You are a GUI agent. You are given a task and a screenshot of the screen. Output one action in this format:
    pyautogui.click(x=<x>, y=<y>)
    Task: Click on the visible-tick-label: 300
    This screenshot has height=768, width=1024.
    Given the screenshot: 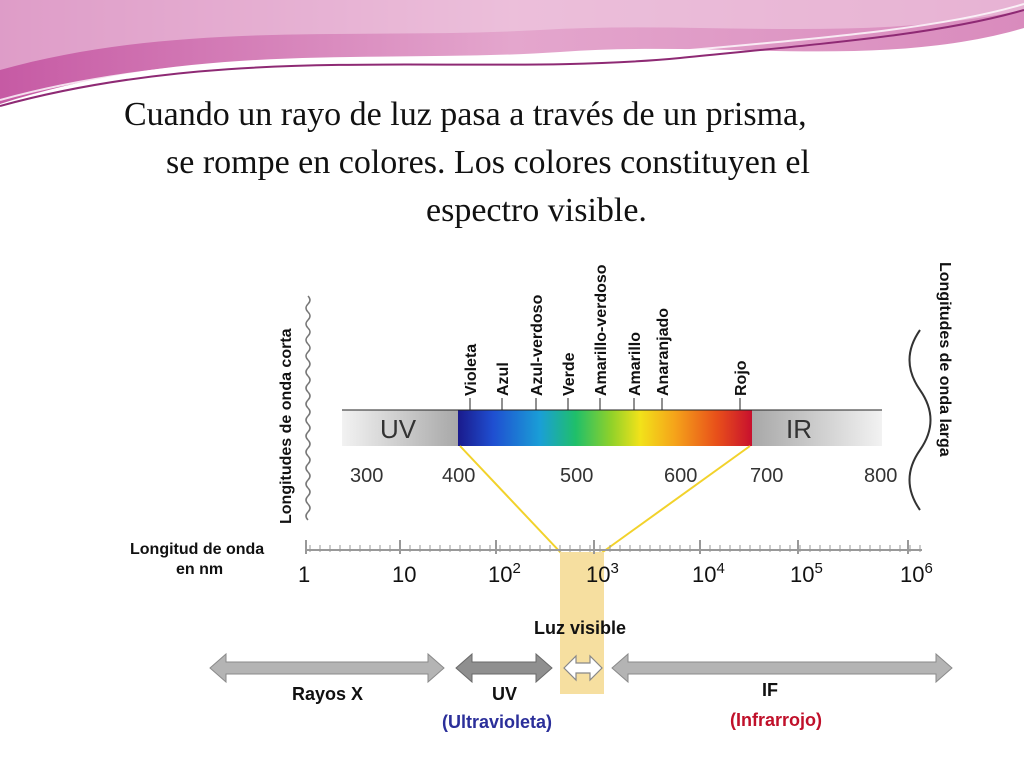 What is the action you would take?
    pyautogui.click(x=366, y=476)
    